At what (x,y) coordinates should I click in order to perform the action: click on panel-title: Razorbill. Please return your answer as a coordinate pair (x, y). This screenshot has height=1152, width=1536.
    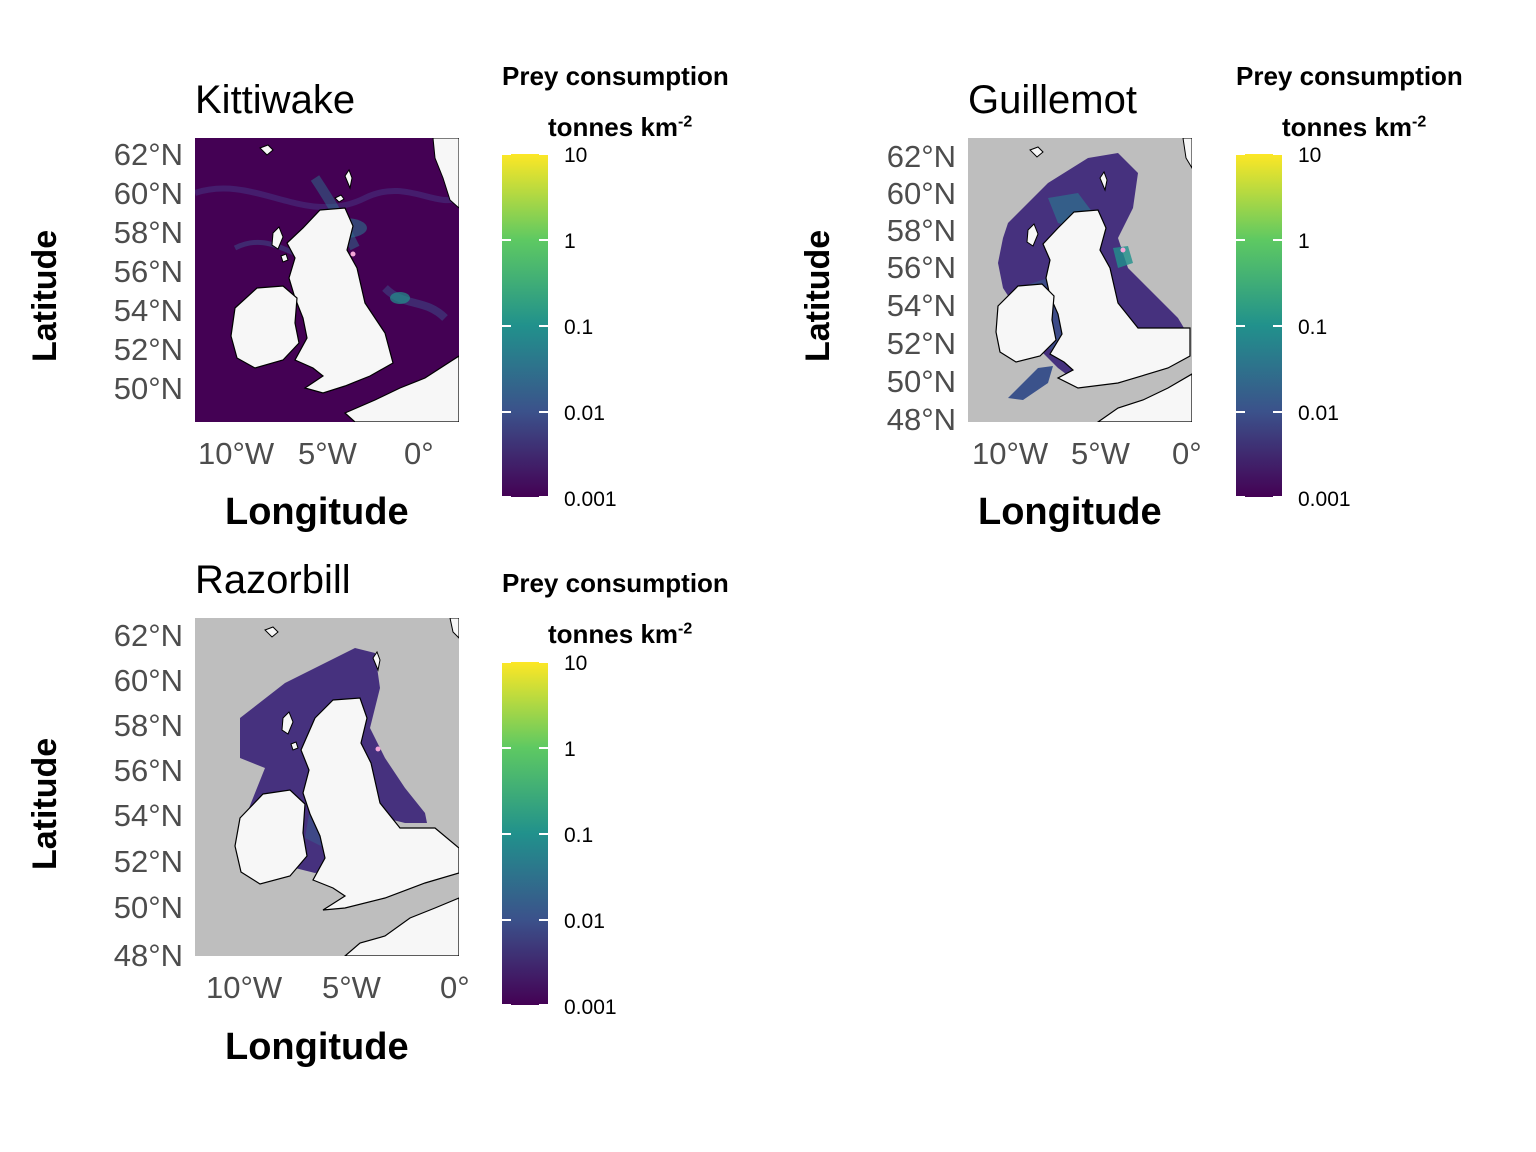
    Looking at the image, I should click on (273, 580).